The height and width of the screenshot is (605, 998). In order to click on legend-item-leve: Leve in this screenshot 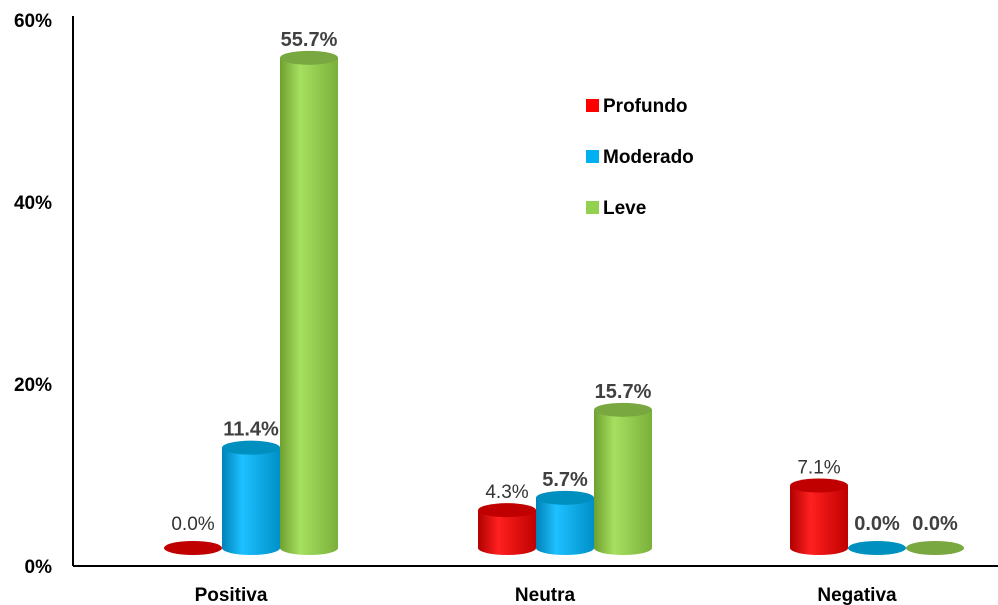, I will do `click(616, 208)`.